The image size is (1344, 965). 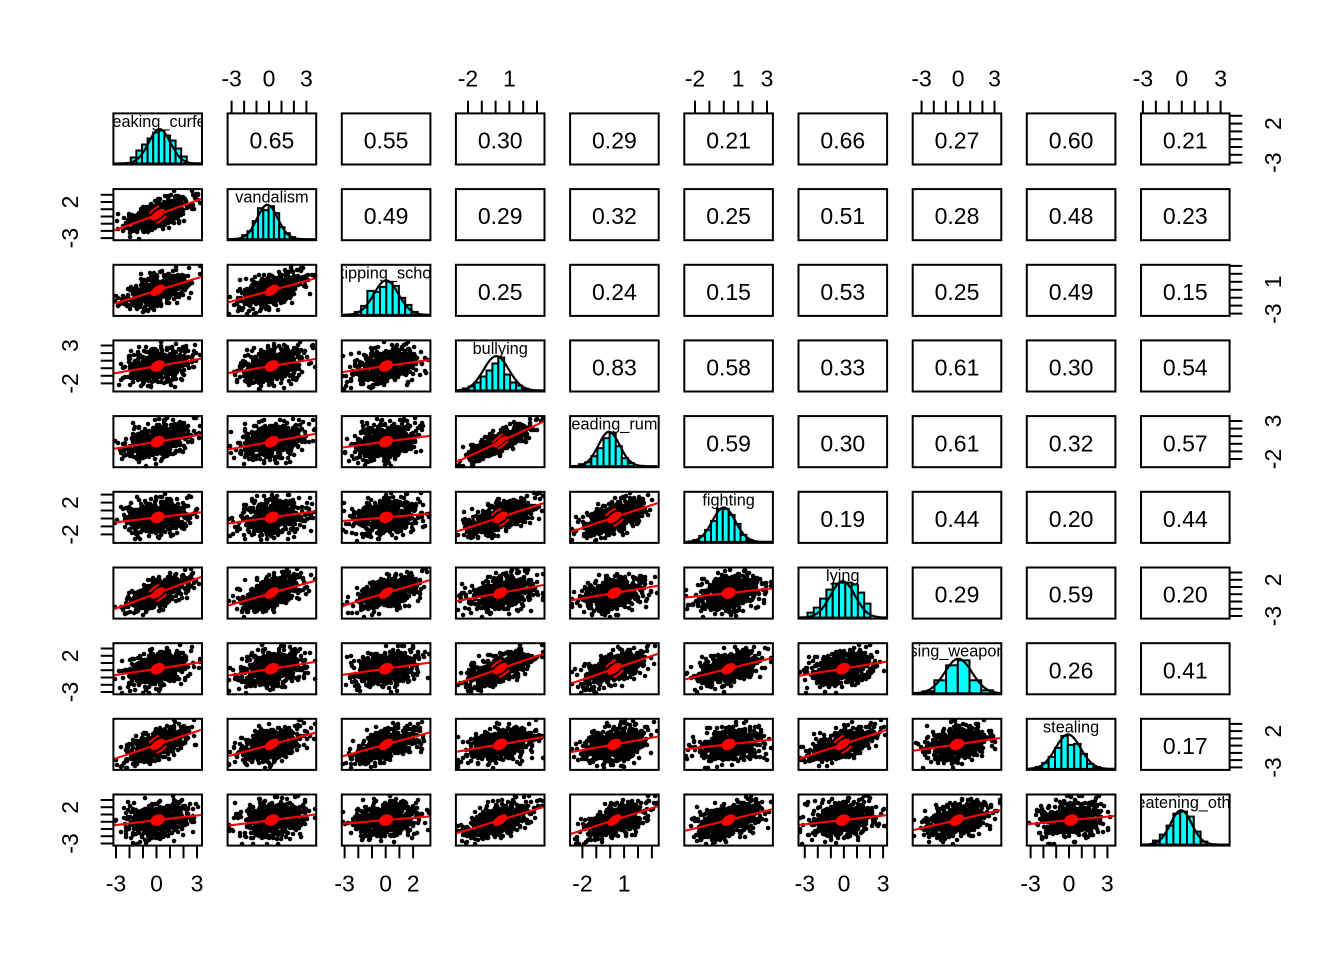 What do you see at coordinates (1071, 670) in the screenshot?
I see `svg-text: 0.26` at bounding box center [1071, 670].